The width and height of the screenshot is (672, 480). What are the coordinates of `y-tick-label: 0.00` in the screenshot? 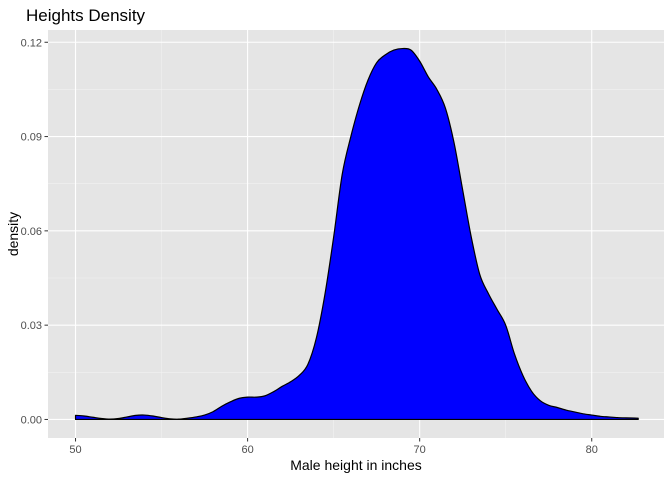 It's located at (31, 420).